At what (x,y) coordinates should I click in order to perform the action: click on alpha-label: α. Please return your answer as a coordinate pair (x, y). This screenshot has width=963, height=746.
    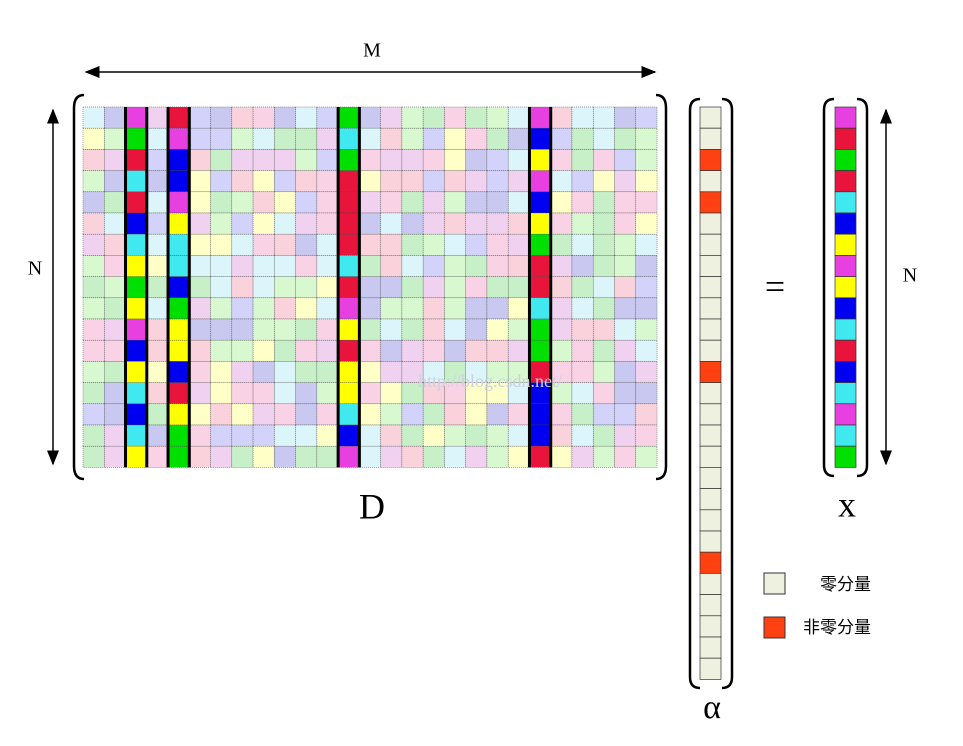
    Looking at the image, I should click on (712, 707).